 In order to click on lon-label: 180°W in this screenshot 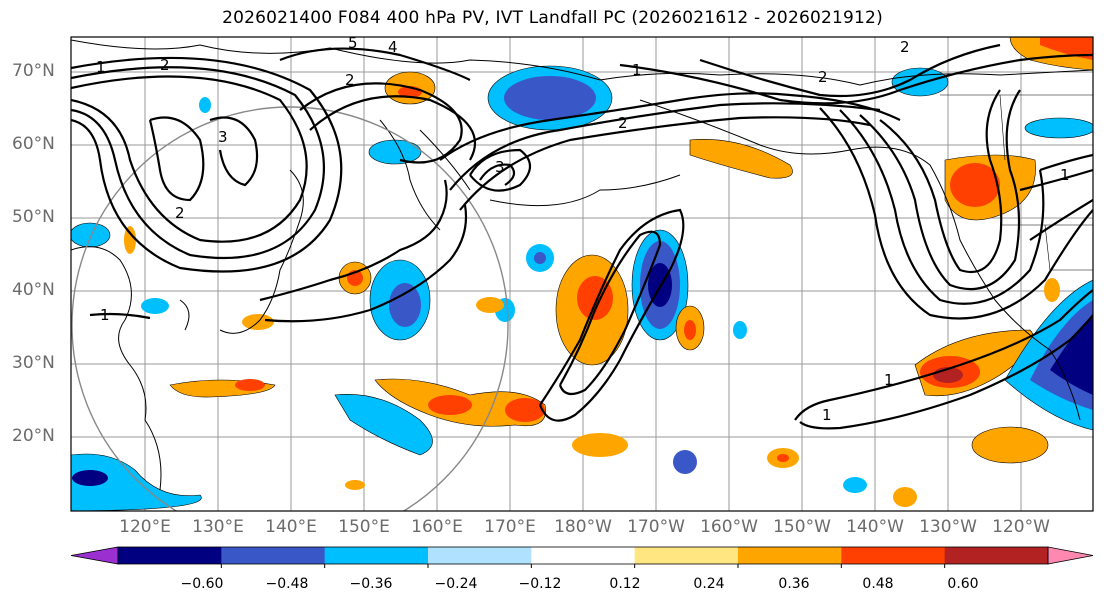, I will do `click(583, 527)`.